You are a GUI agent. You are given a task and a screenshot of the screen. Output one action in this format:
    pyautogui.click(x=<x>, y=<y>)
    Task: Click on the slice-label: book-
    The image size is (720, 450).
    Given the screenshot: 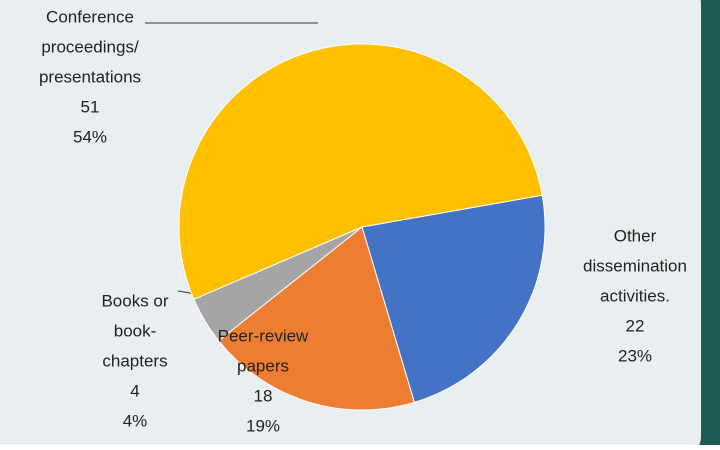 What is the action you would take?
    pyautogui.click(x=135, y=330)
    